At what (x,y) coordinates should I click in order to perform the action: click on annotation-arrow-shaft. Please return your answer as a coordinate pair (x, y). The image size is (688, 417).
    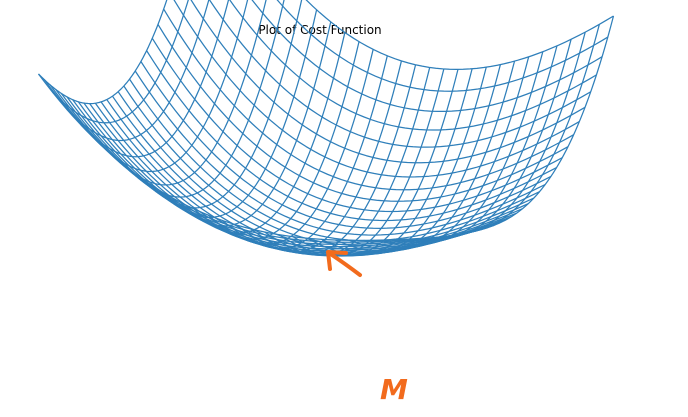
    Looking at the image, I should click on (346, 265).